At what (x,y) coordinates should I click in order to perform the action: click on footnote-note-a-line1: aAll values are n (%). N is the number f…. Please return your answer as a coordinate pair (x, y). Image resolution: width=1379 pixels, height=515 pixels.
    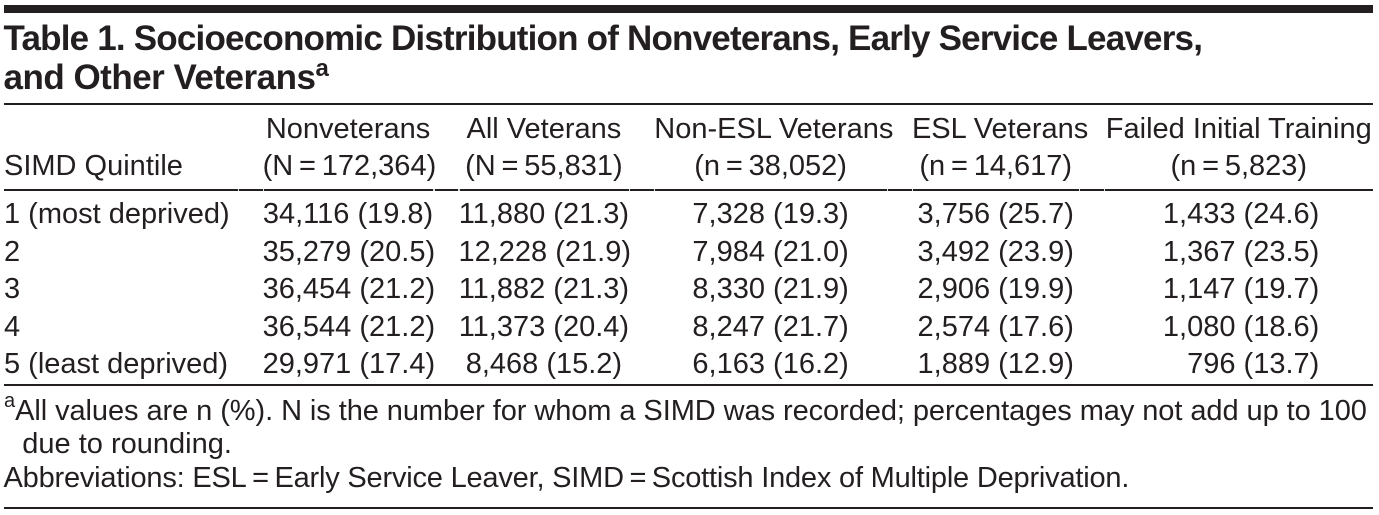
    Looking at the image, I should click on (685, 409).